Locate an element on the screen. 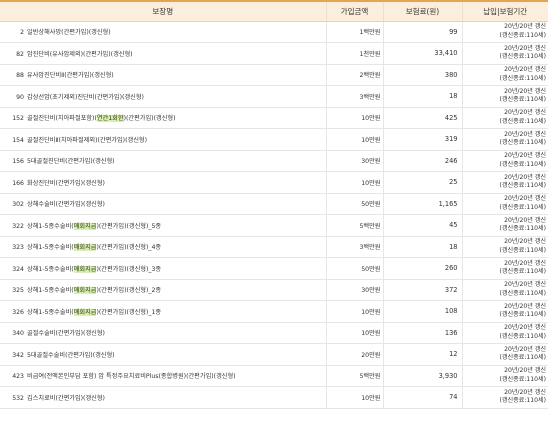 Image resolution: width=548 pixels, height=437 pixels. coverage-name: 유사암진단비Ⅱ(간편가입)(갱신형) is located at coordinates (70, 76).